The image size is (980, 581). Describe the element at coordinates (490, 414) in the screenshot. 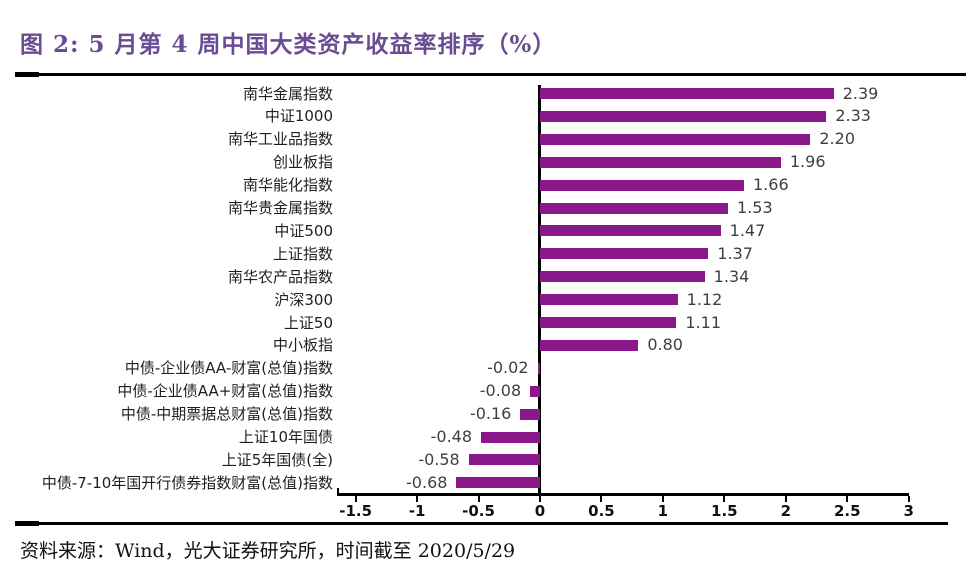

I see `value-label: -0.16` at that location.